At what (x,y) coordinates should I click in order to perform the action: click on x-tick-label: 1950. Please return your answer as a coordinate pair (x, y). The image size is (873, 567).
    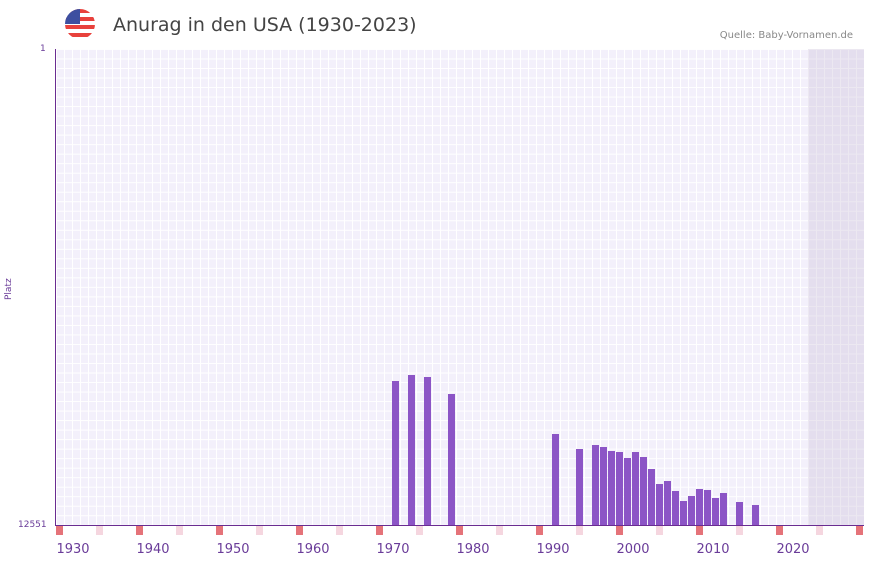
    Looking at the image, I should click on (233, 549).